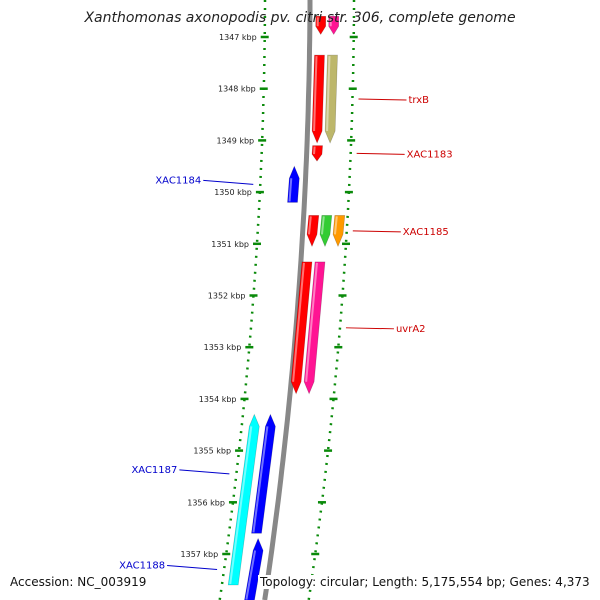  Describe the element at coordinates (78, 582) in the screenshot. I see `accession-text: Accession: NC_003919` at that location.